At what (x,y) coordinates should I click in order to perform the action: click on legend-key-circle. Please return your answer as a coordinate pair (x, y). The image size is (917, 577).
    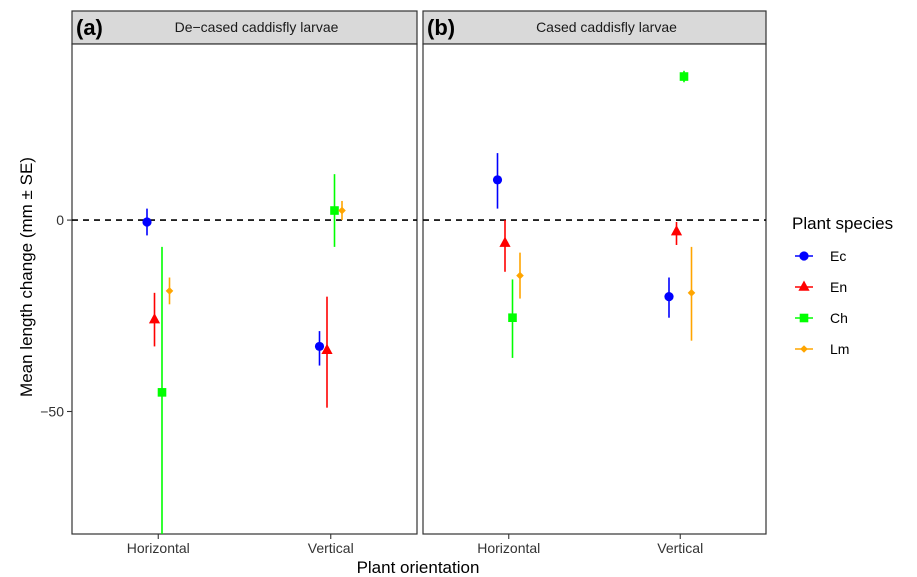
    Looking at the image, I should click on (804, 256).